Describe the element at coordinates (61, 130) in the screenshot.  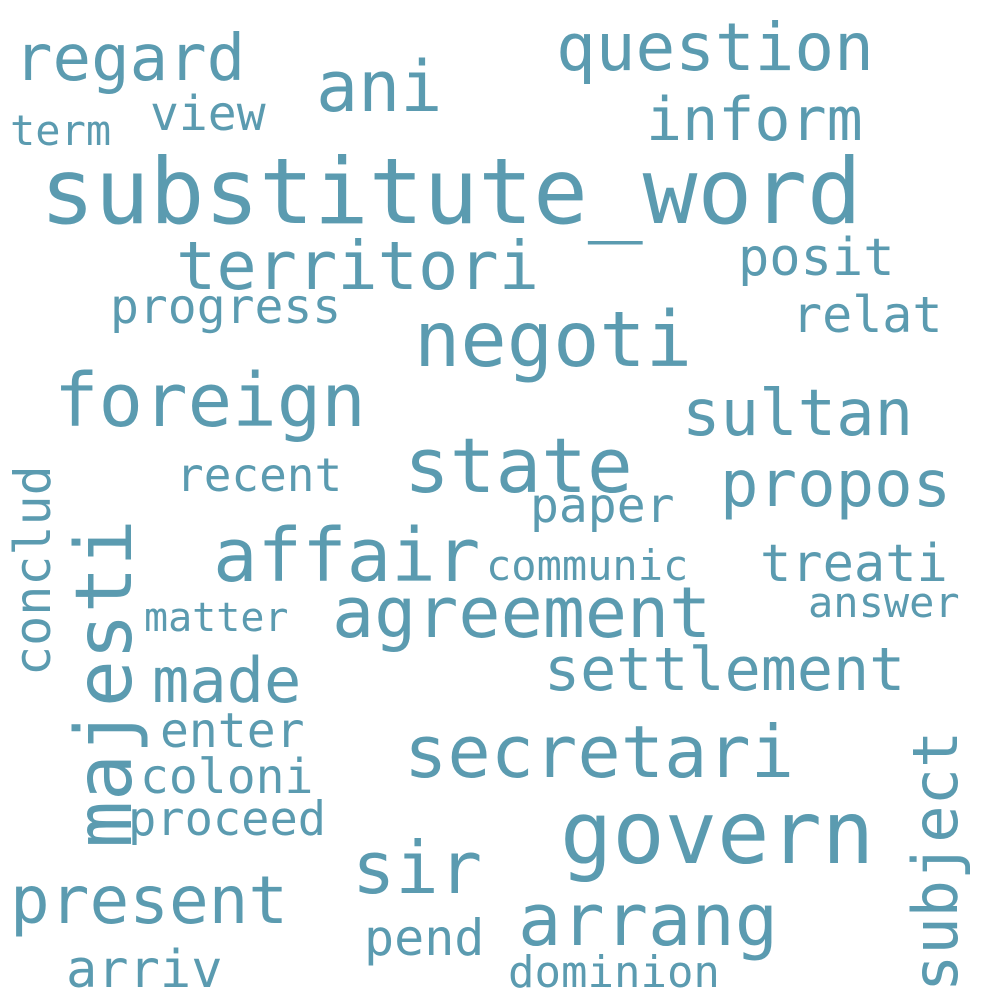
I see `word-term: term` at that location.